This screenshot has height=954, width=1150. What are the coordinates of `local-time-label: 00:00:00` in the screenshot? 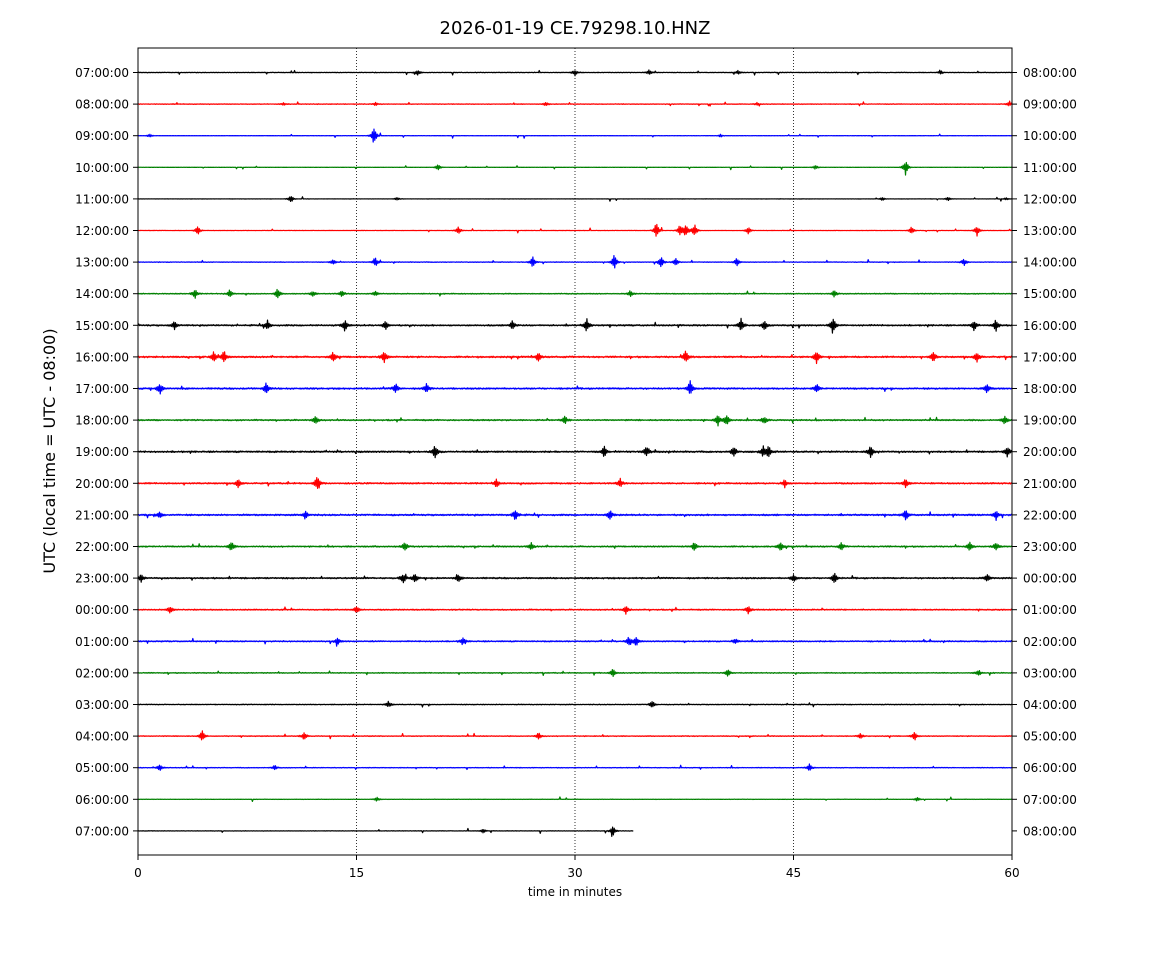 It's located at (1050, 579).